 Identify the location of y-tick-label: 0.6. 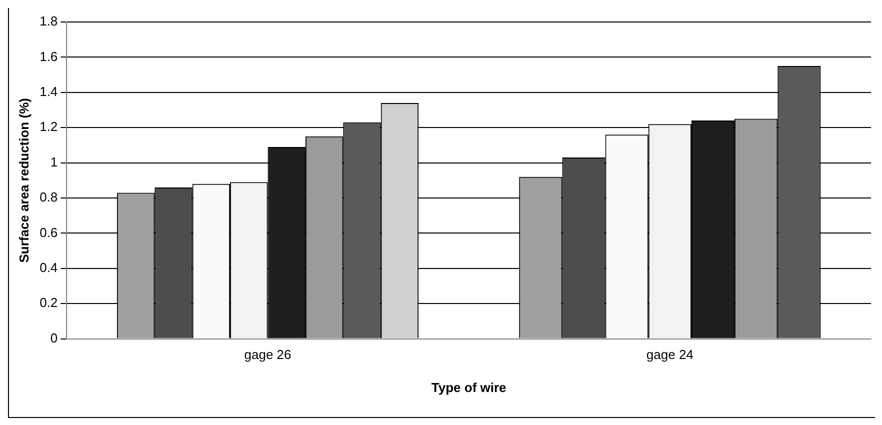
(49, 232).